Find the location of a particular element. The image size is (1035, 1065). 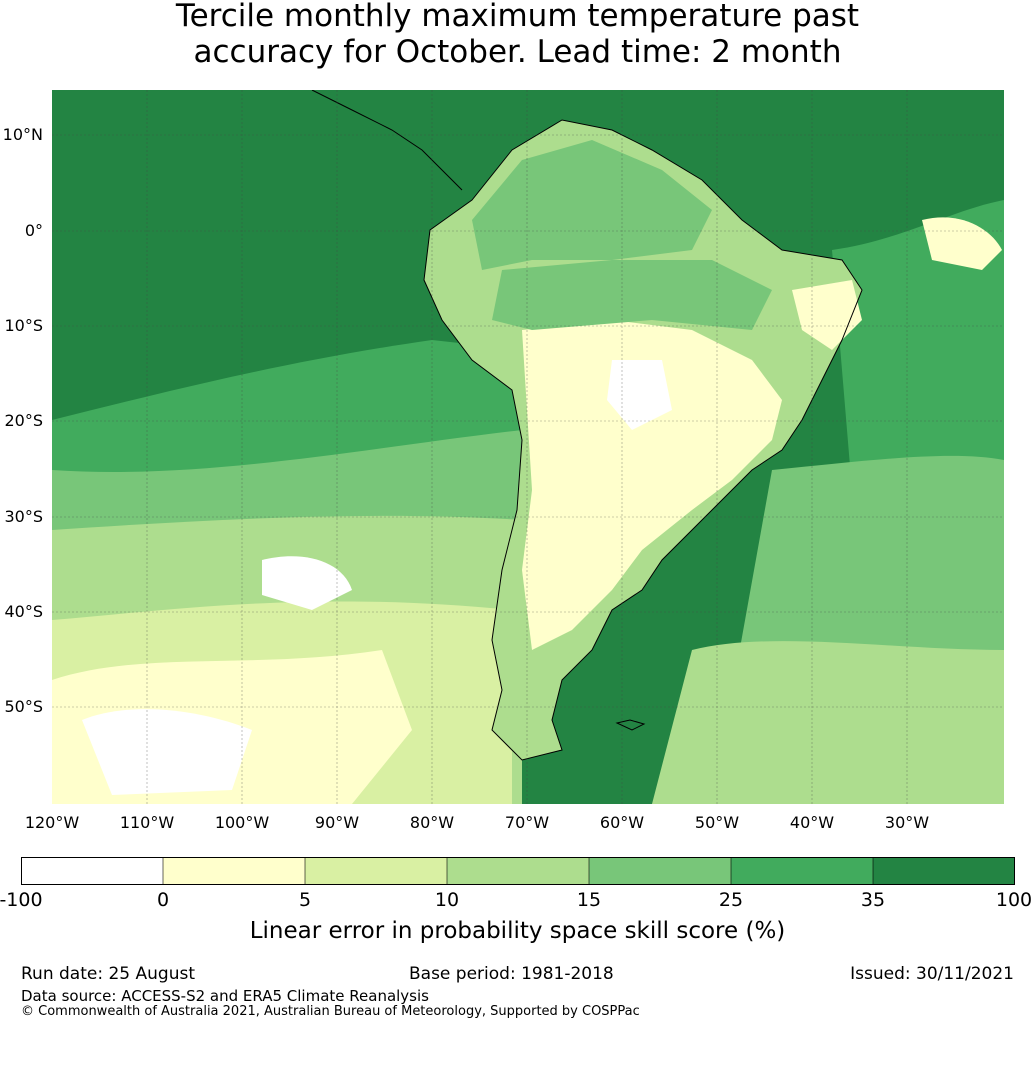

colorbar-tick-label: 25 is located at coordinates (731, 900).